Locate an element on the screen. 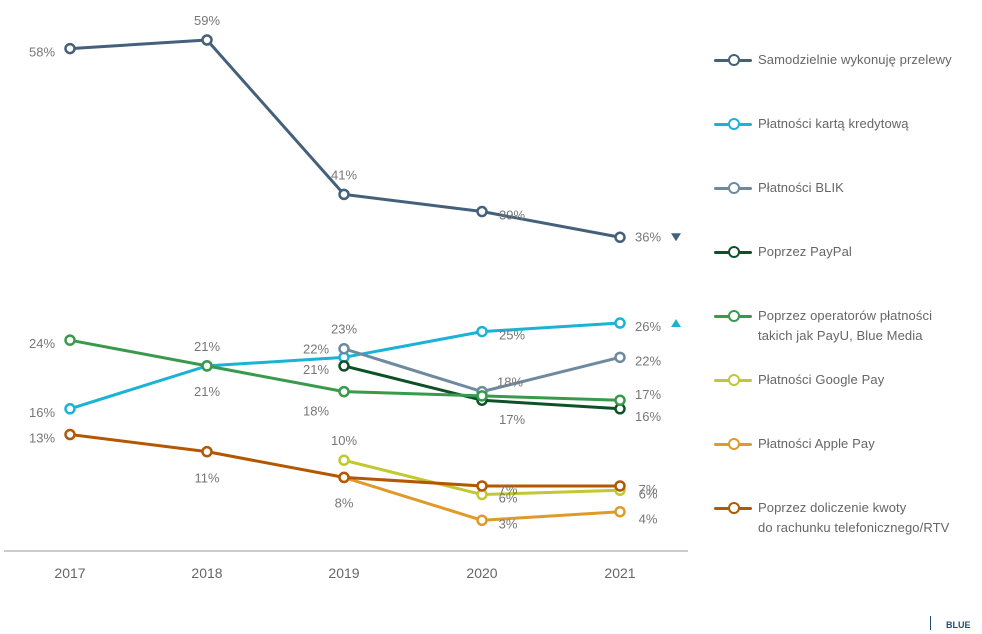 Image resolution: width=982 pixels, height=634 pixels. data-label: 26% is located at coordinates (648, 326).